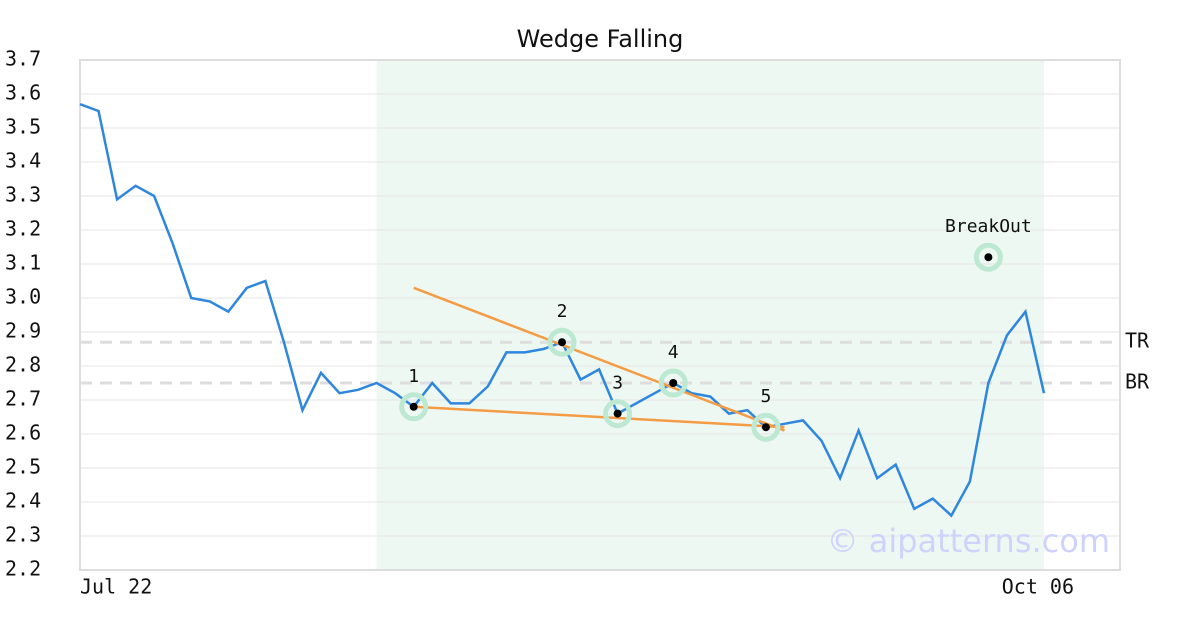 The image size is (1200, 630). I want to click on level-label: TR, so click(1137, 341).